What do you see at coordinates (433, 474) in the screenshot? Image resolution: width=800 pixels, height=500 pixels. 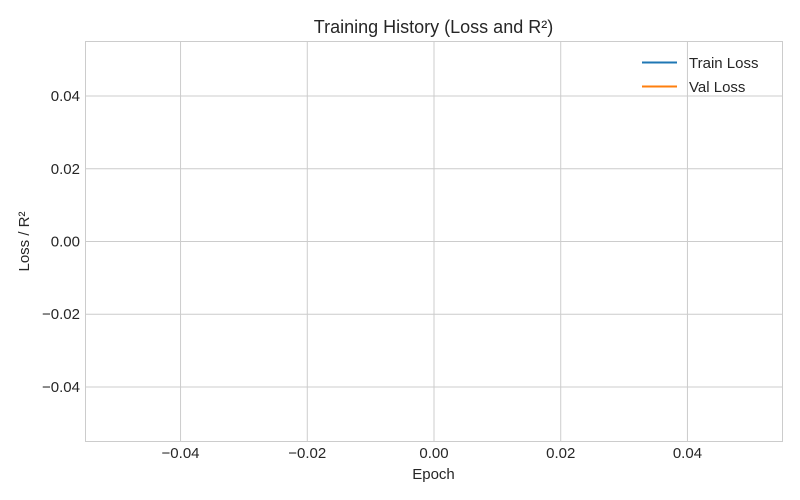 I see `x-axis-label: Epoch` at bounding box center [433, 474].